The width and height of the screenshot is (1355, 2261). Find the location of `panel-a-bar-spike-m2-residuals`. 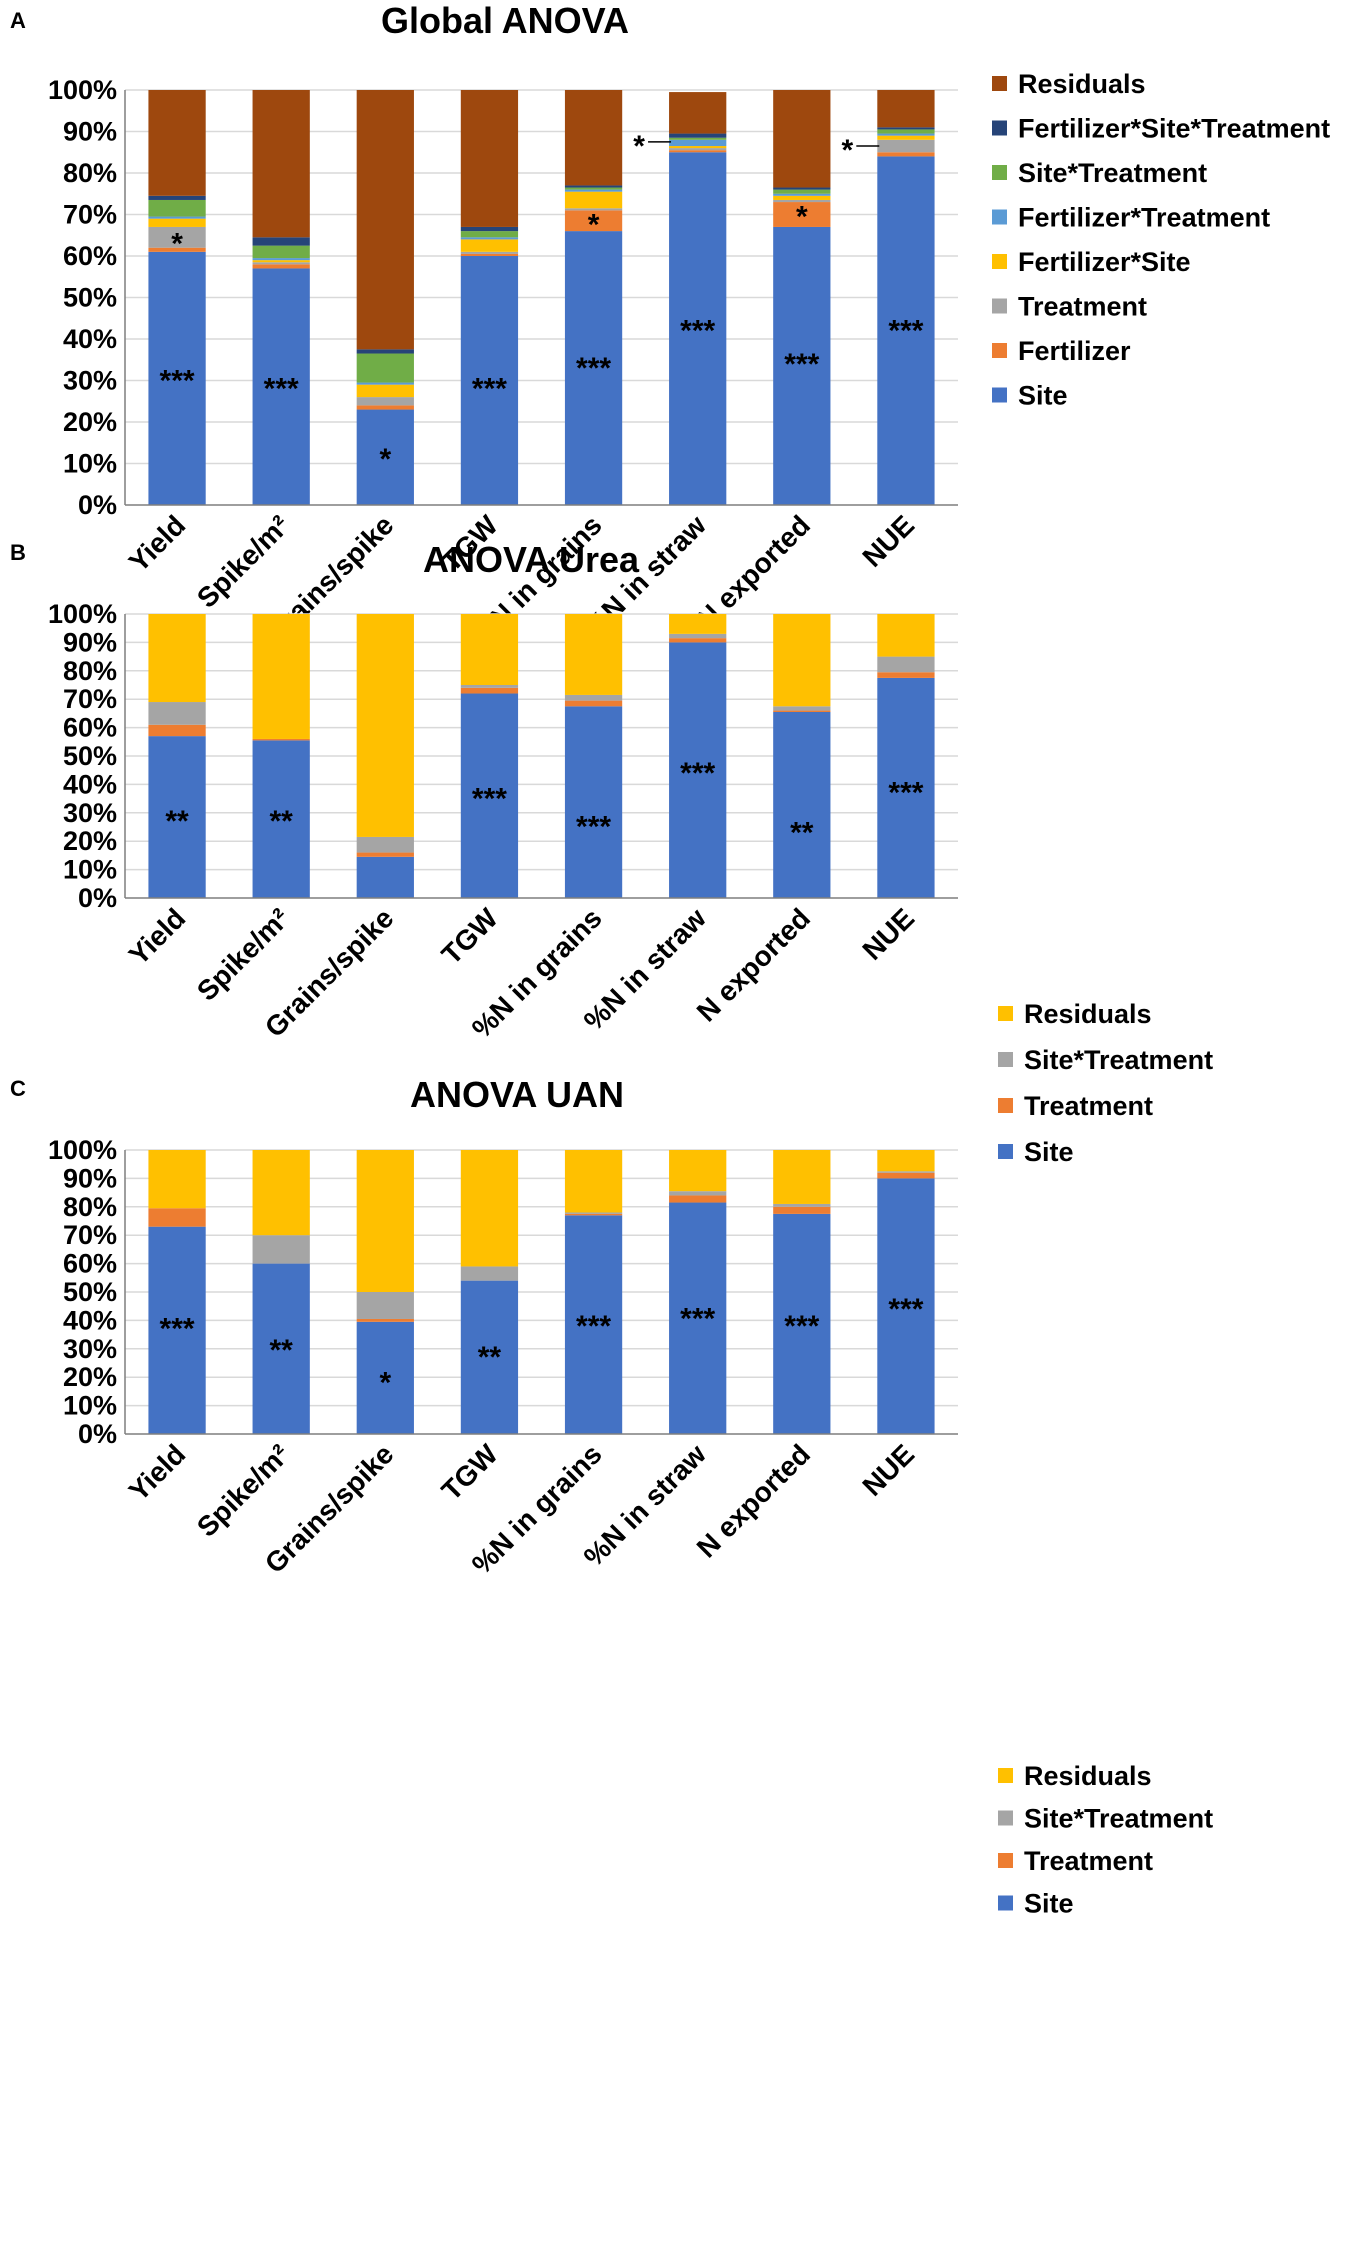

panel-a-bar-spike-m2-residuals is located at coordinates (281, 164).